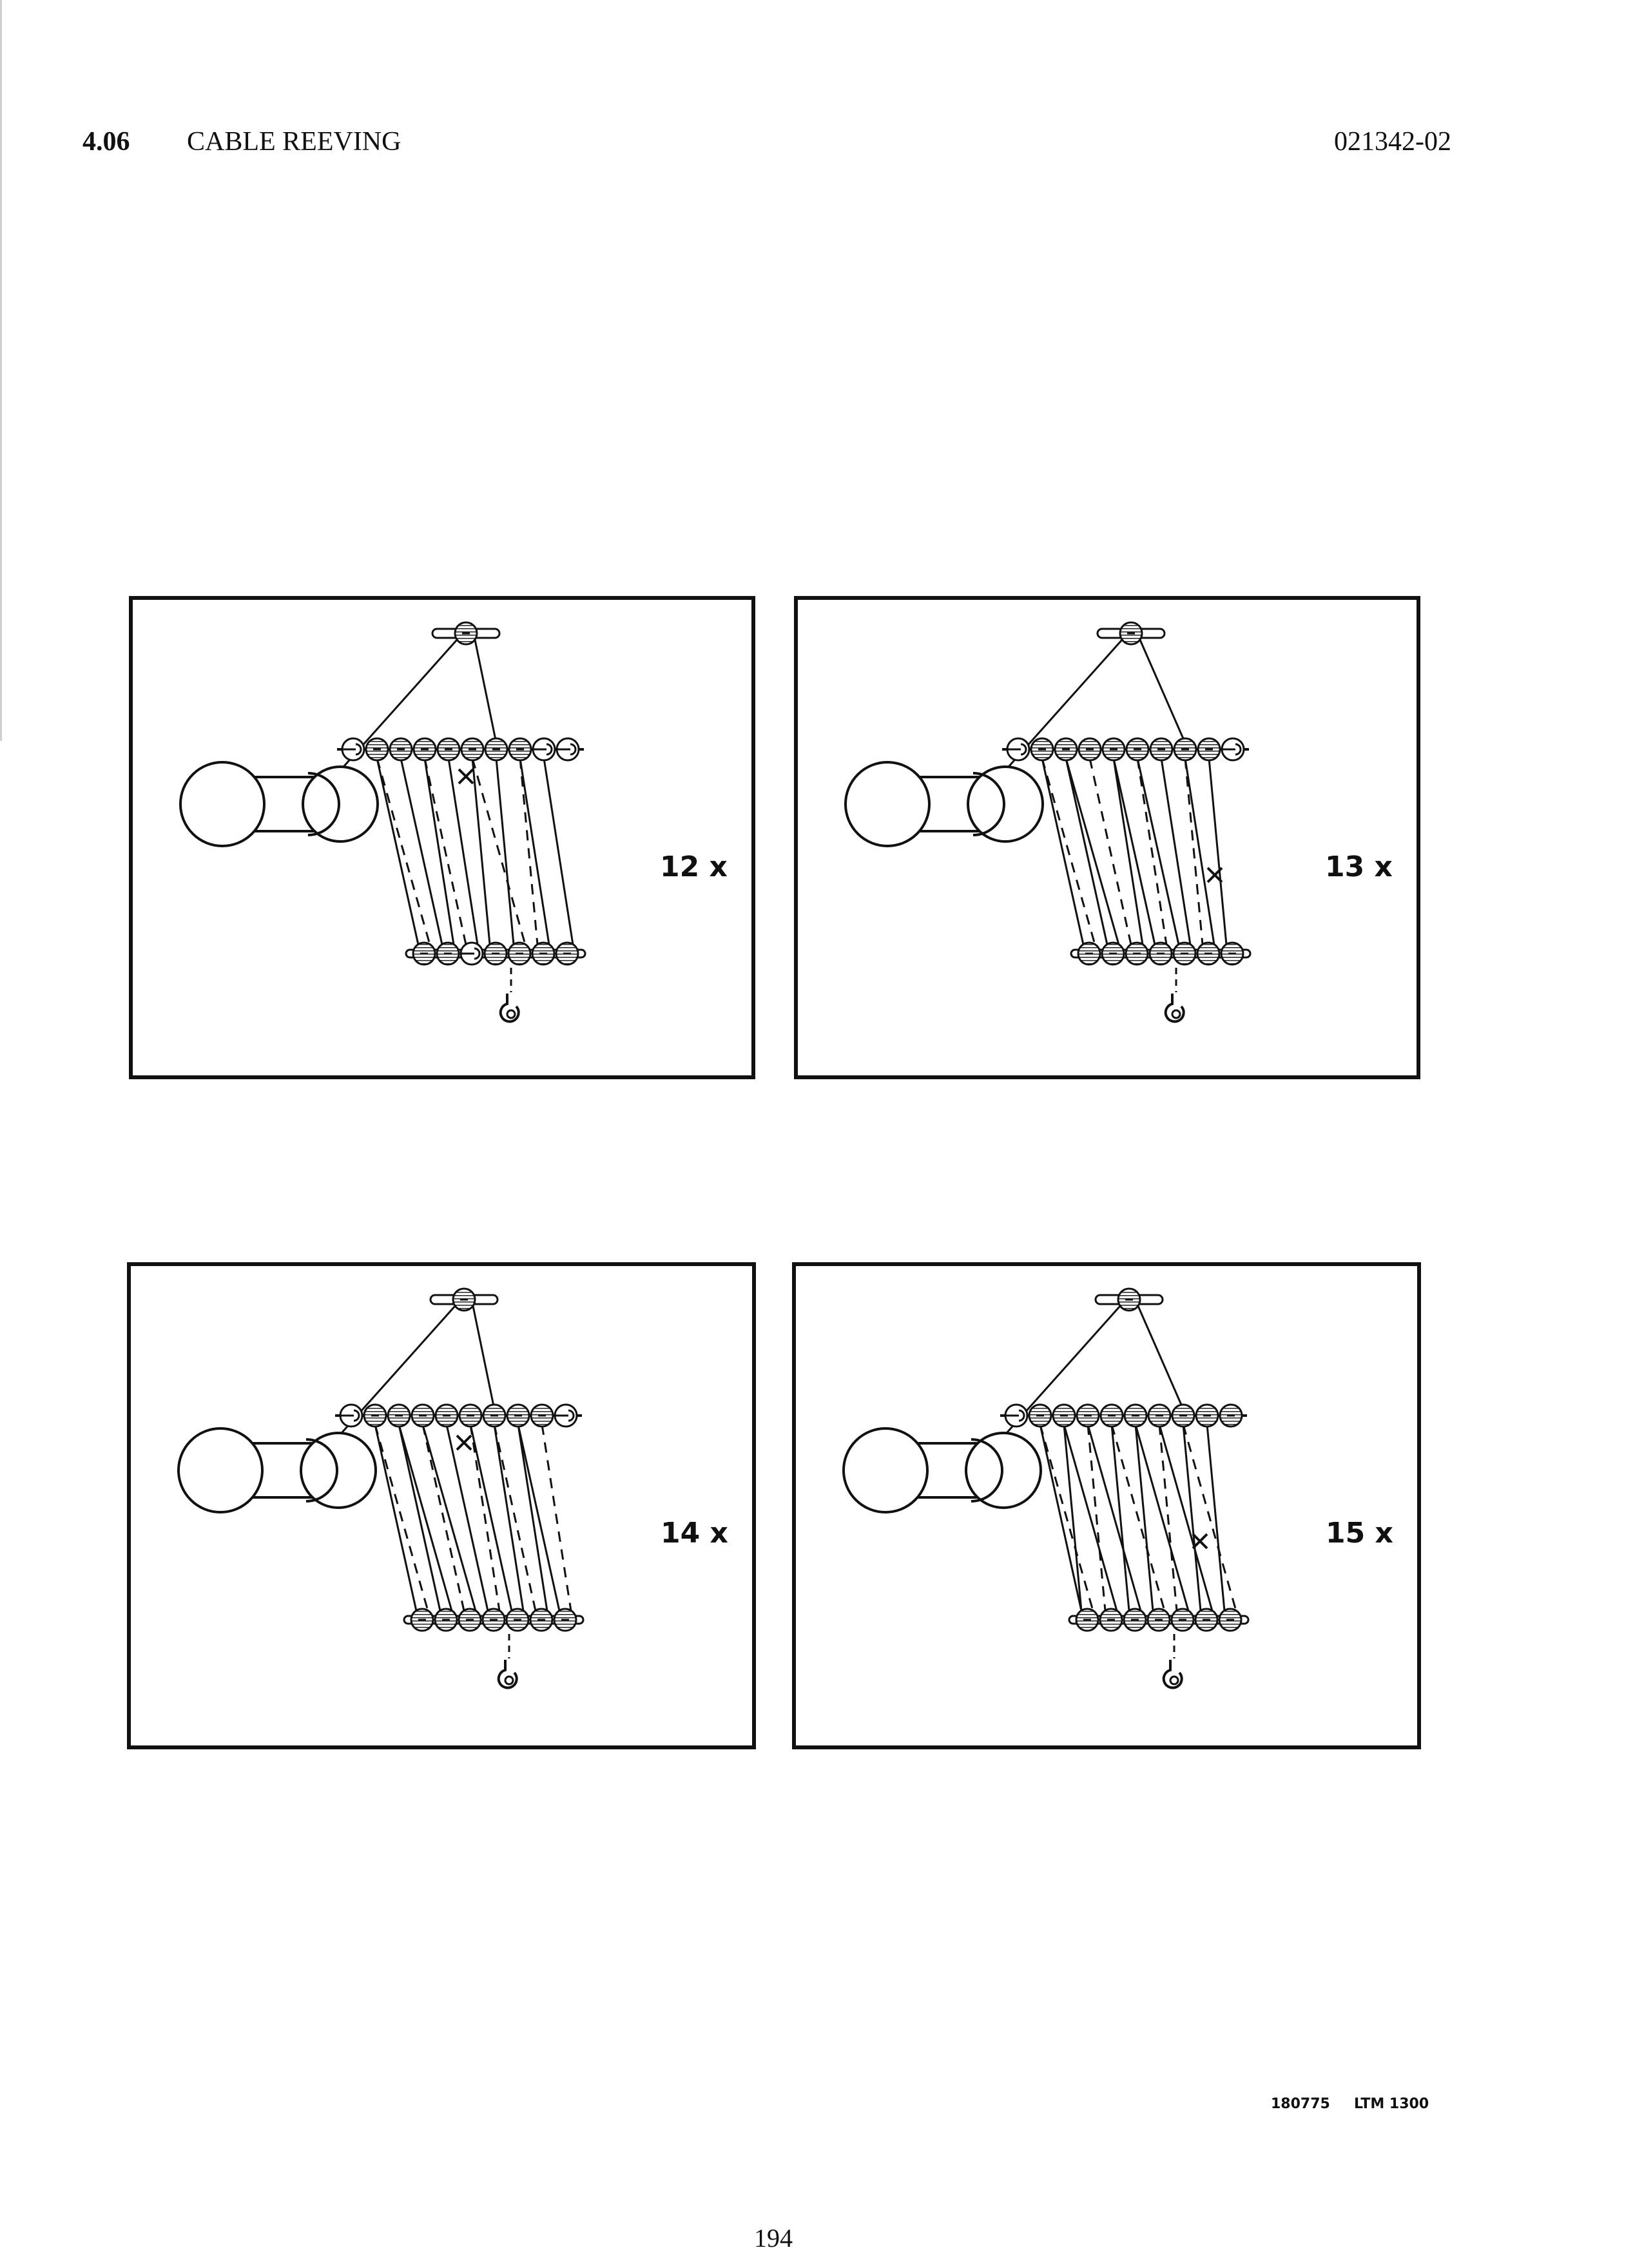 The width and height of the screenshot is (1644, 2268). I want to click on reeving-panel-1: 12 x, so click(442, 837).